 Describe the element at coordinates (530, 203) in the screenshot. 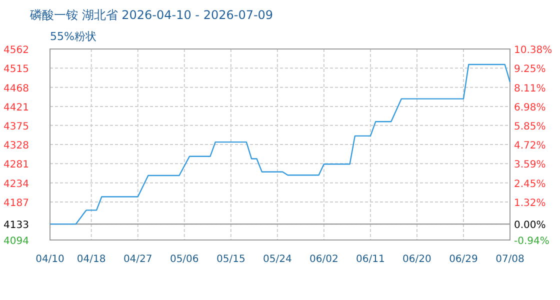

I see `y2tick: 1.32%` at that location.